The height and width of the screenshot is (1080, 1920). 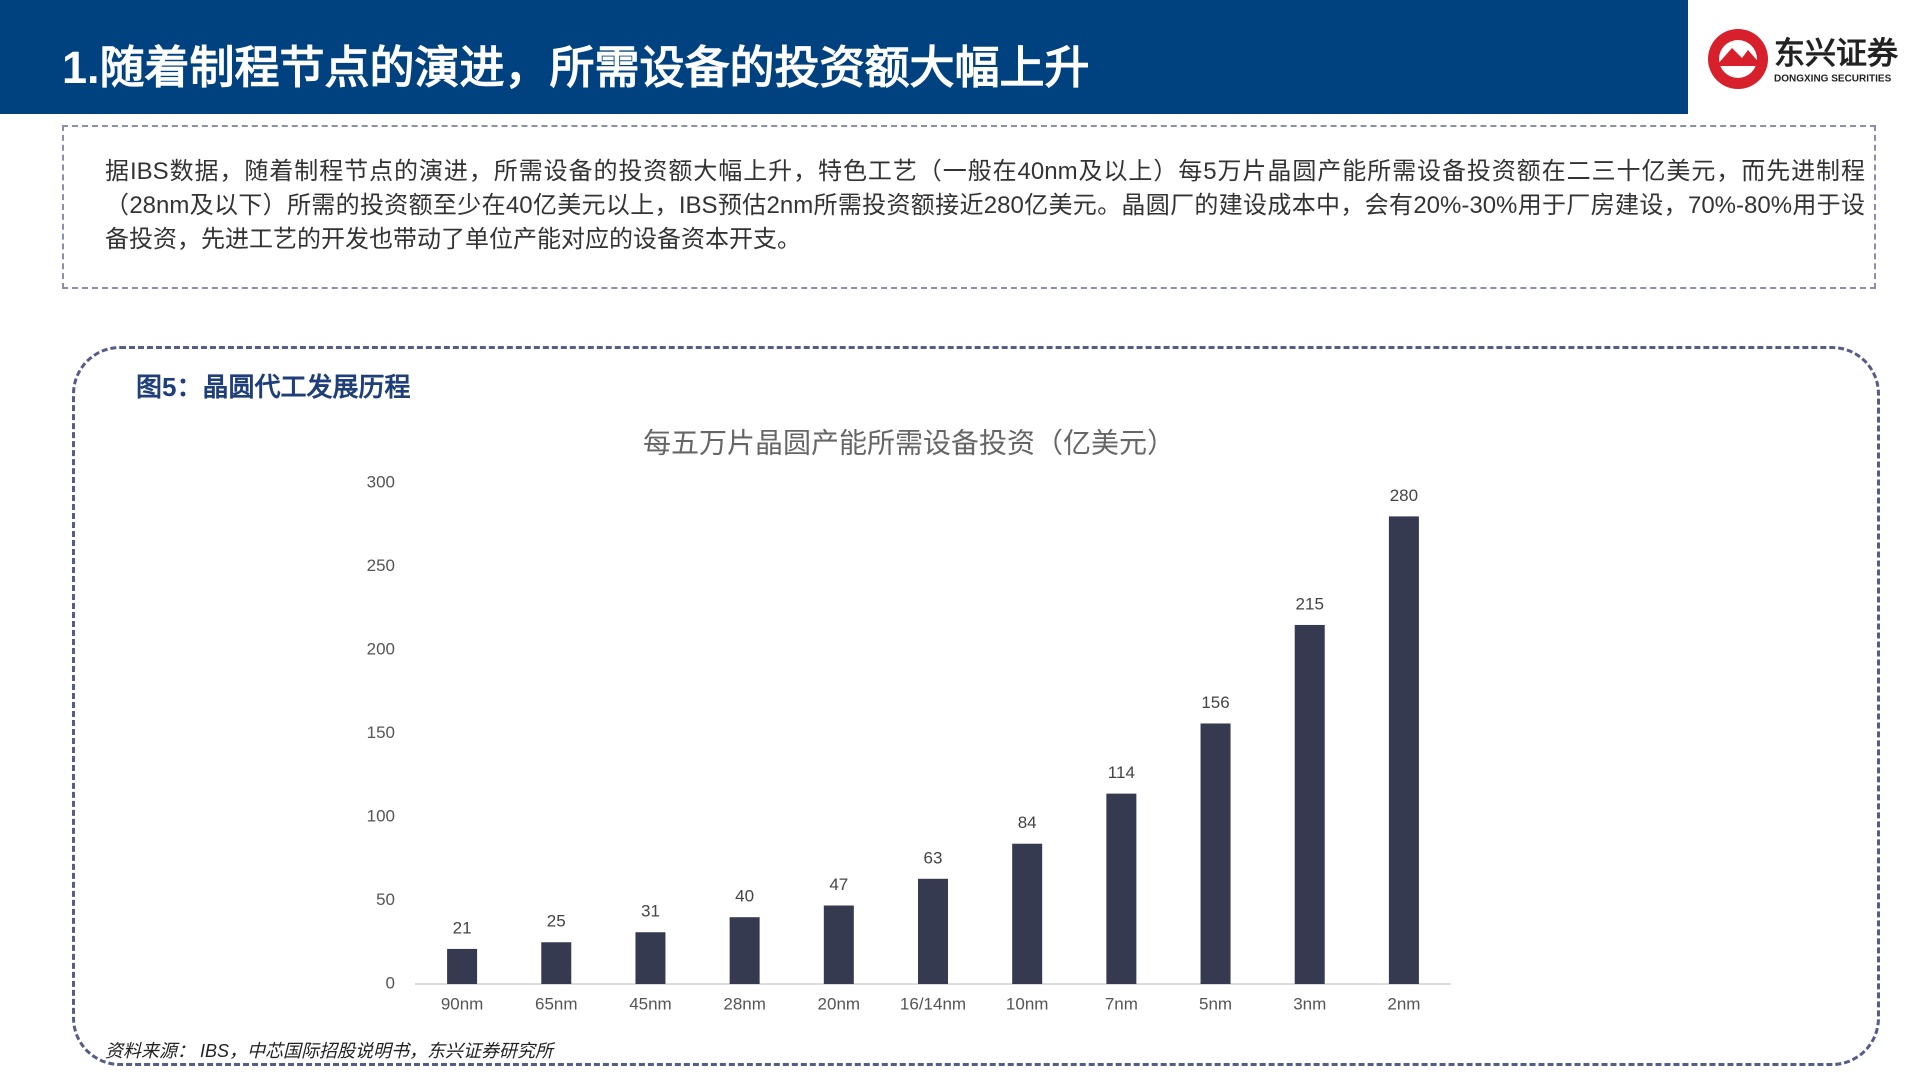 I want to click on x-tick-label: 28nm, so click(x=744, y=1003).